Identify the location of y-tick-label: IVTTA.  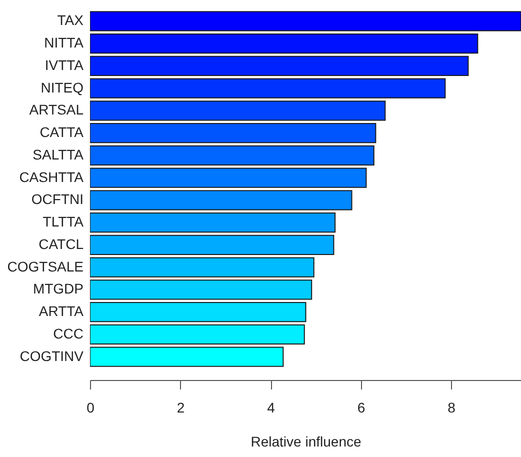
(64, 64).